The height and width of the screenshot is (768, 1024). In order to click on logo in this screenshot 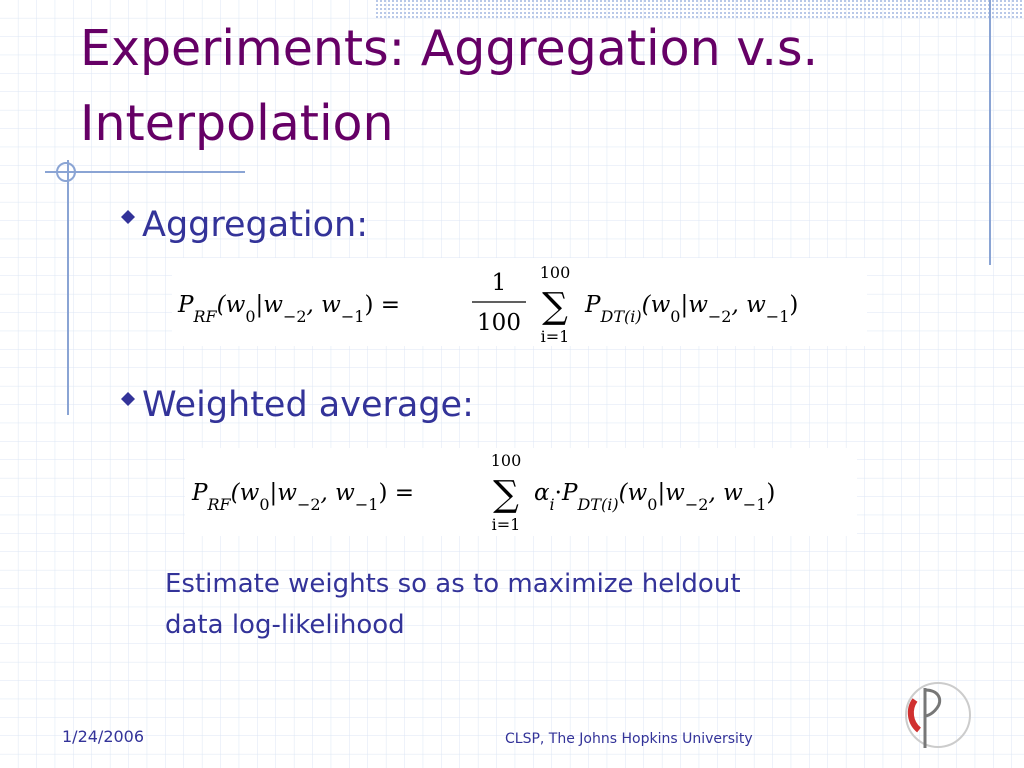, I will do `click(938, 715)`.